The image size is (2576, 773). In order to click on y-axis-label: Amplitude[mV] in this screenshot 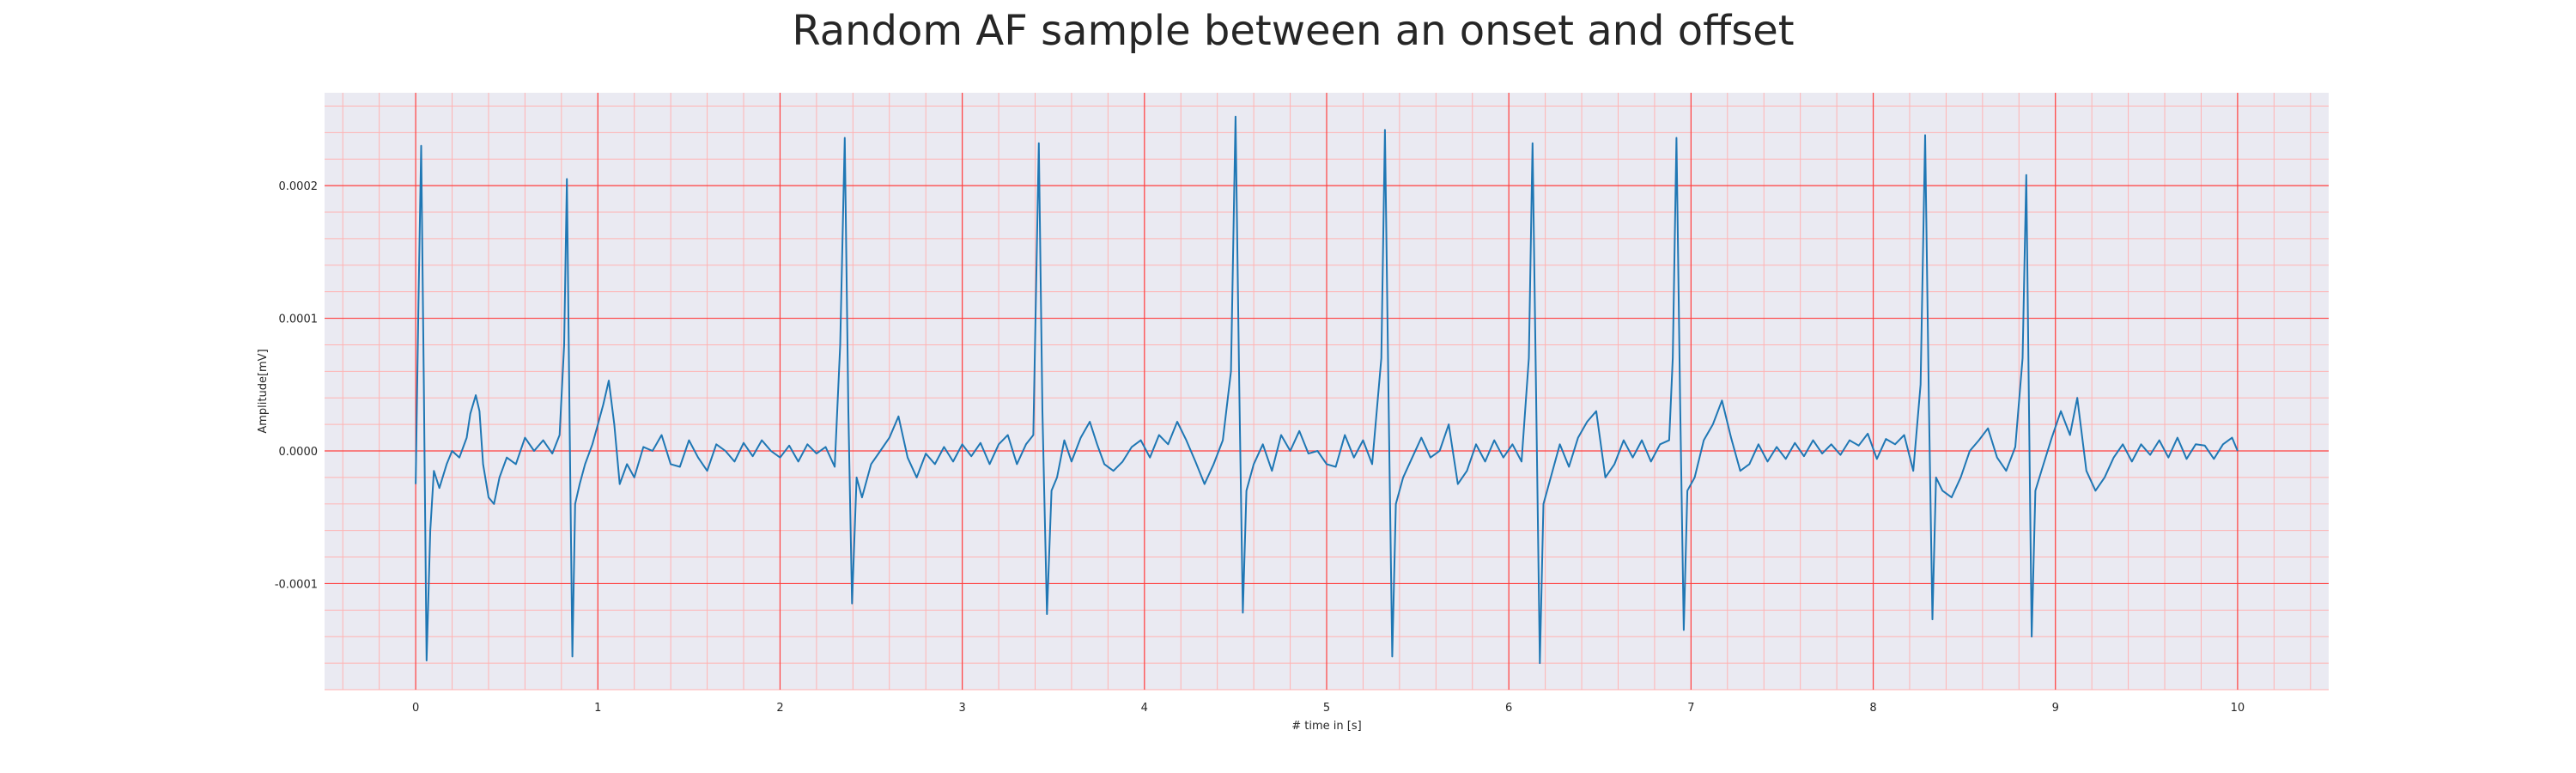, I will do `click(263, 391)`.